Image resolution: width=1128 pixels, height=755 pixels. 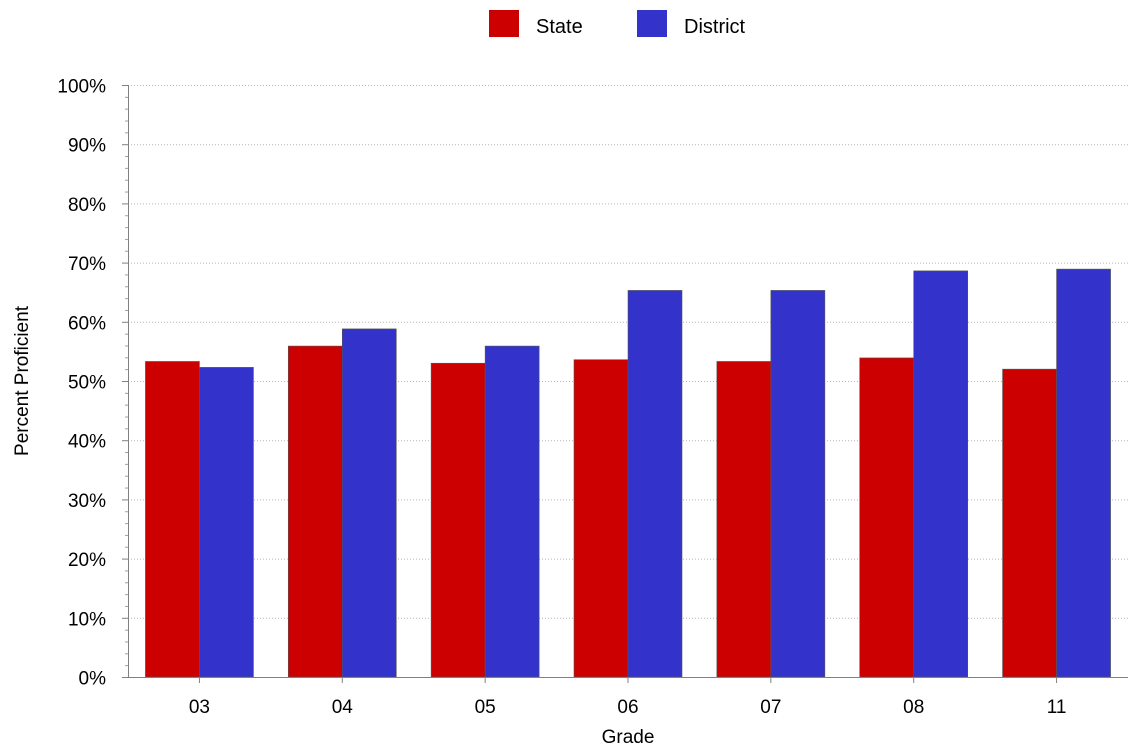 What do you see at coordinates (87, 501) in the screenshot?
I see `y-tick-label: 30%` at bounding box center [87, 501].